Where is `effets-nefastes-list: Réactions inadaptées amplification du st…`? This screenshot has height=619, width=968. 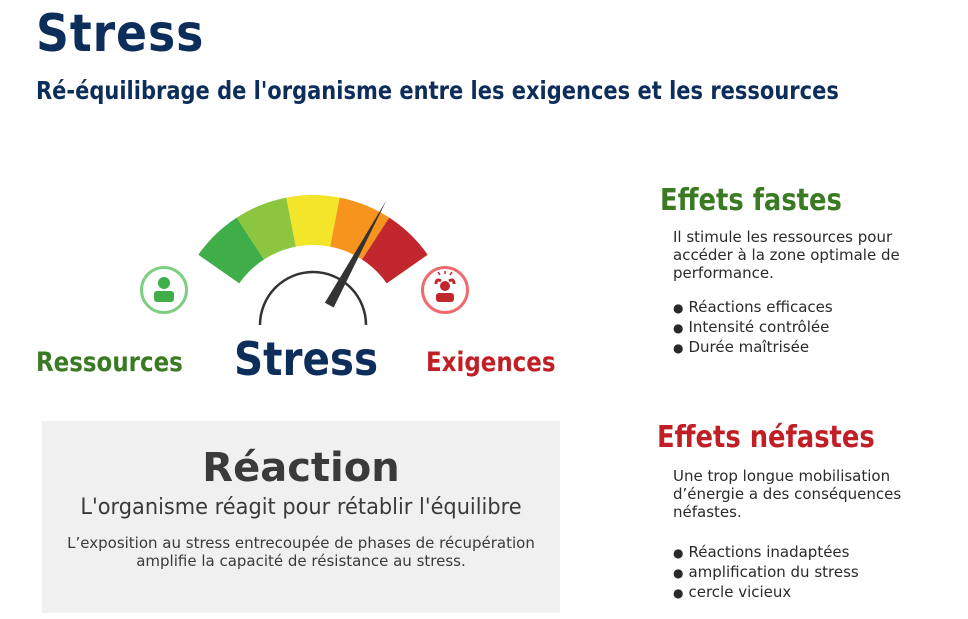 effets-nefastes-list: Réactions inadaptées amplification du st… is located at coordinates (766, 573).